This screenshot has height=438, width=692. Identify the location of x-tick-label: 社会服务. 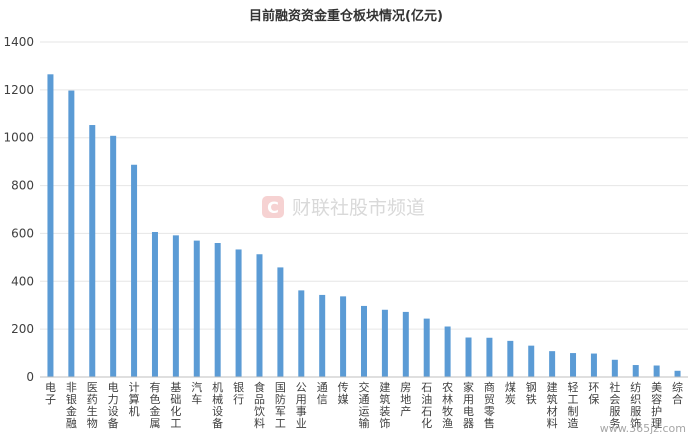
(614, 405).